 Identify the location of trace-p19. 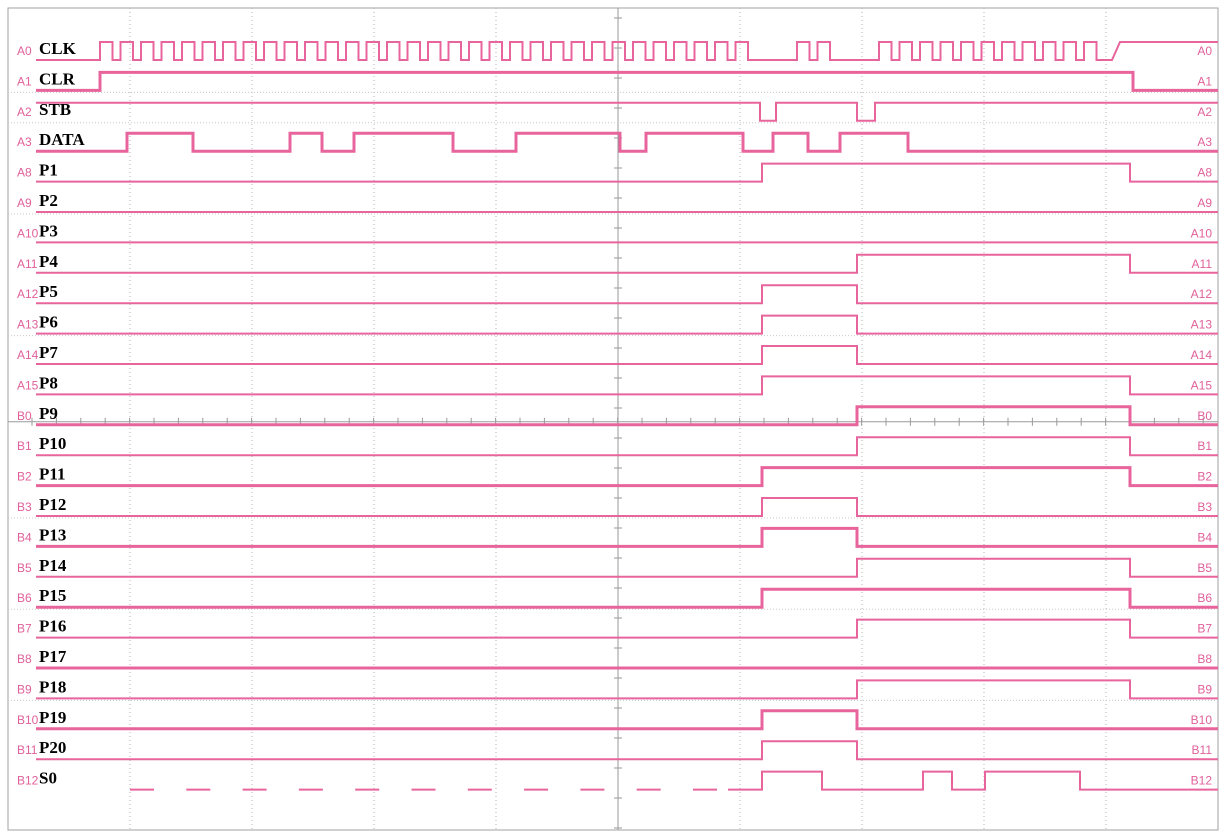
(627, 720).